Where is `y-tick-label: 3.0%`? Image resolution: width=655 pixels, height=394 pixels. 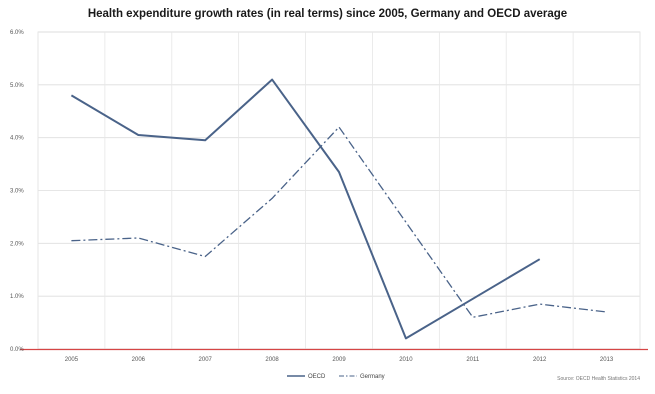 y-tick-label: 3.0% is located at coordinates (17, 192).